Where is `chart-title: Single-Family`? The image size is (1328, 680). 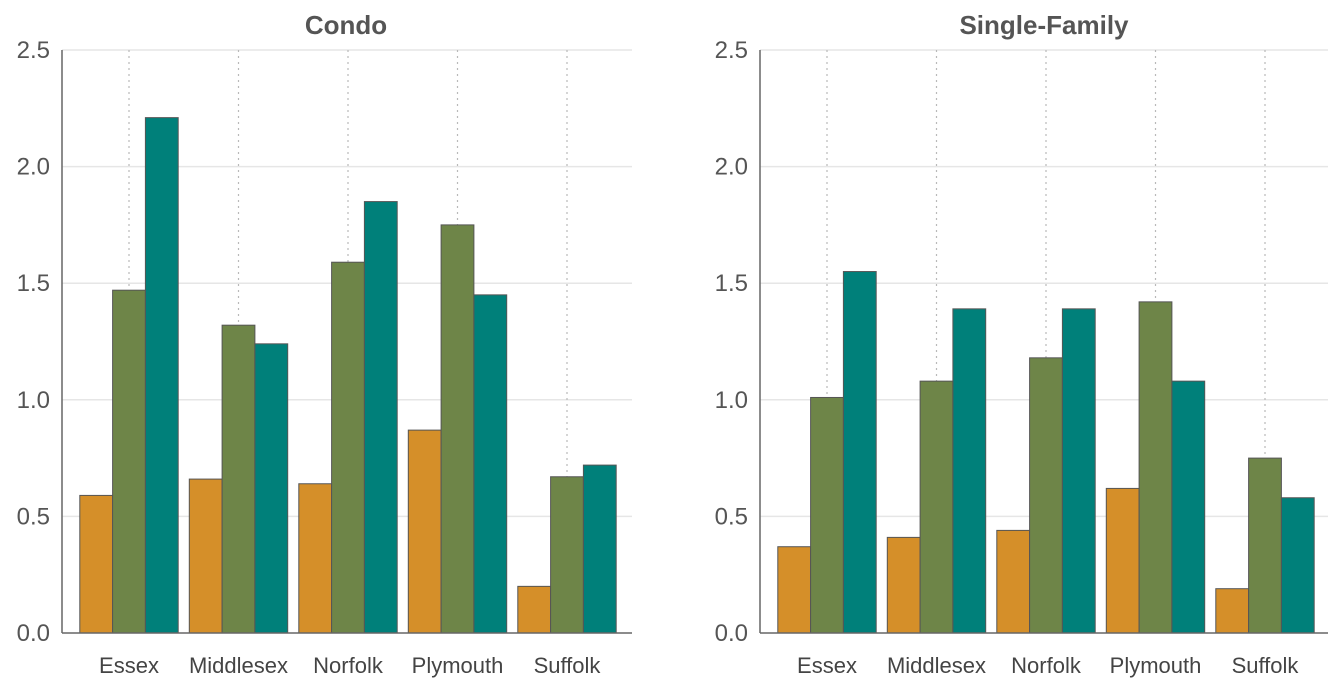
chart-title: Single-Family is located at coordinates (1044, 25).